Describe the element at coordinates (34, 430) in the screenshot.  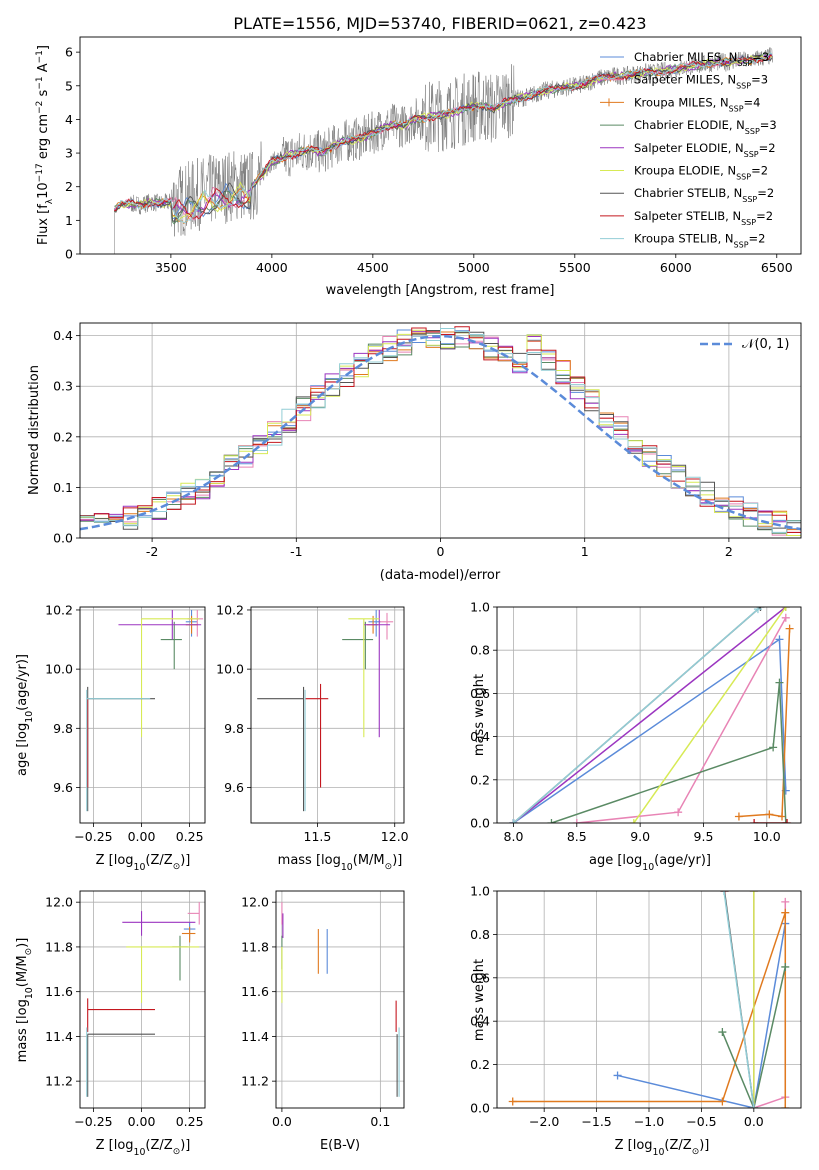
I see `y-axis-label: Normed distribution` at that location.